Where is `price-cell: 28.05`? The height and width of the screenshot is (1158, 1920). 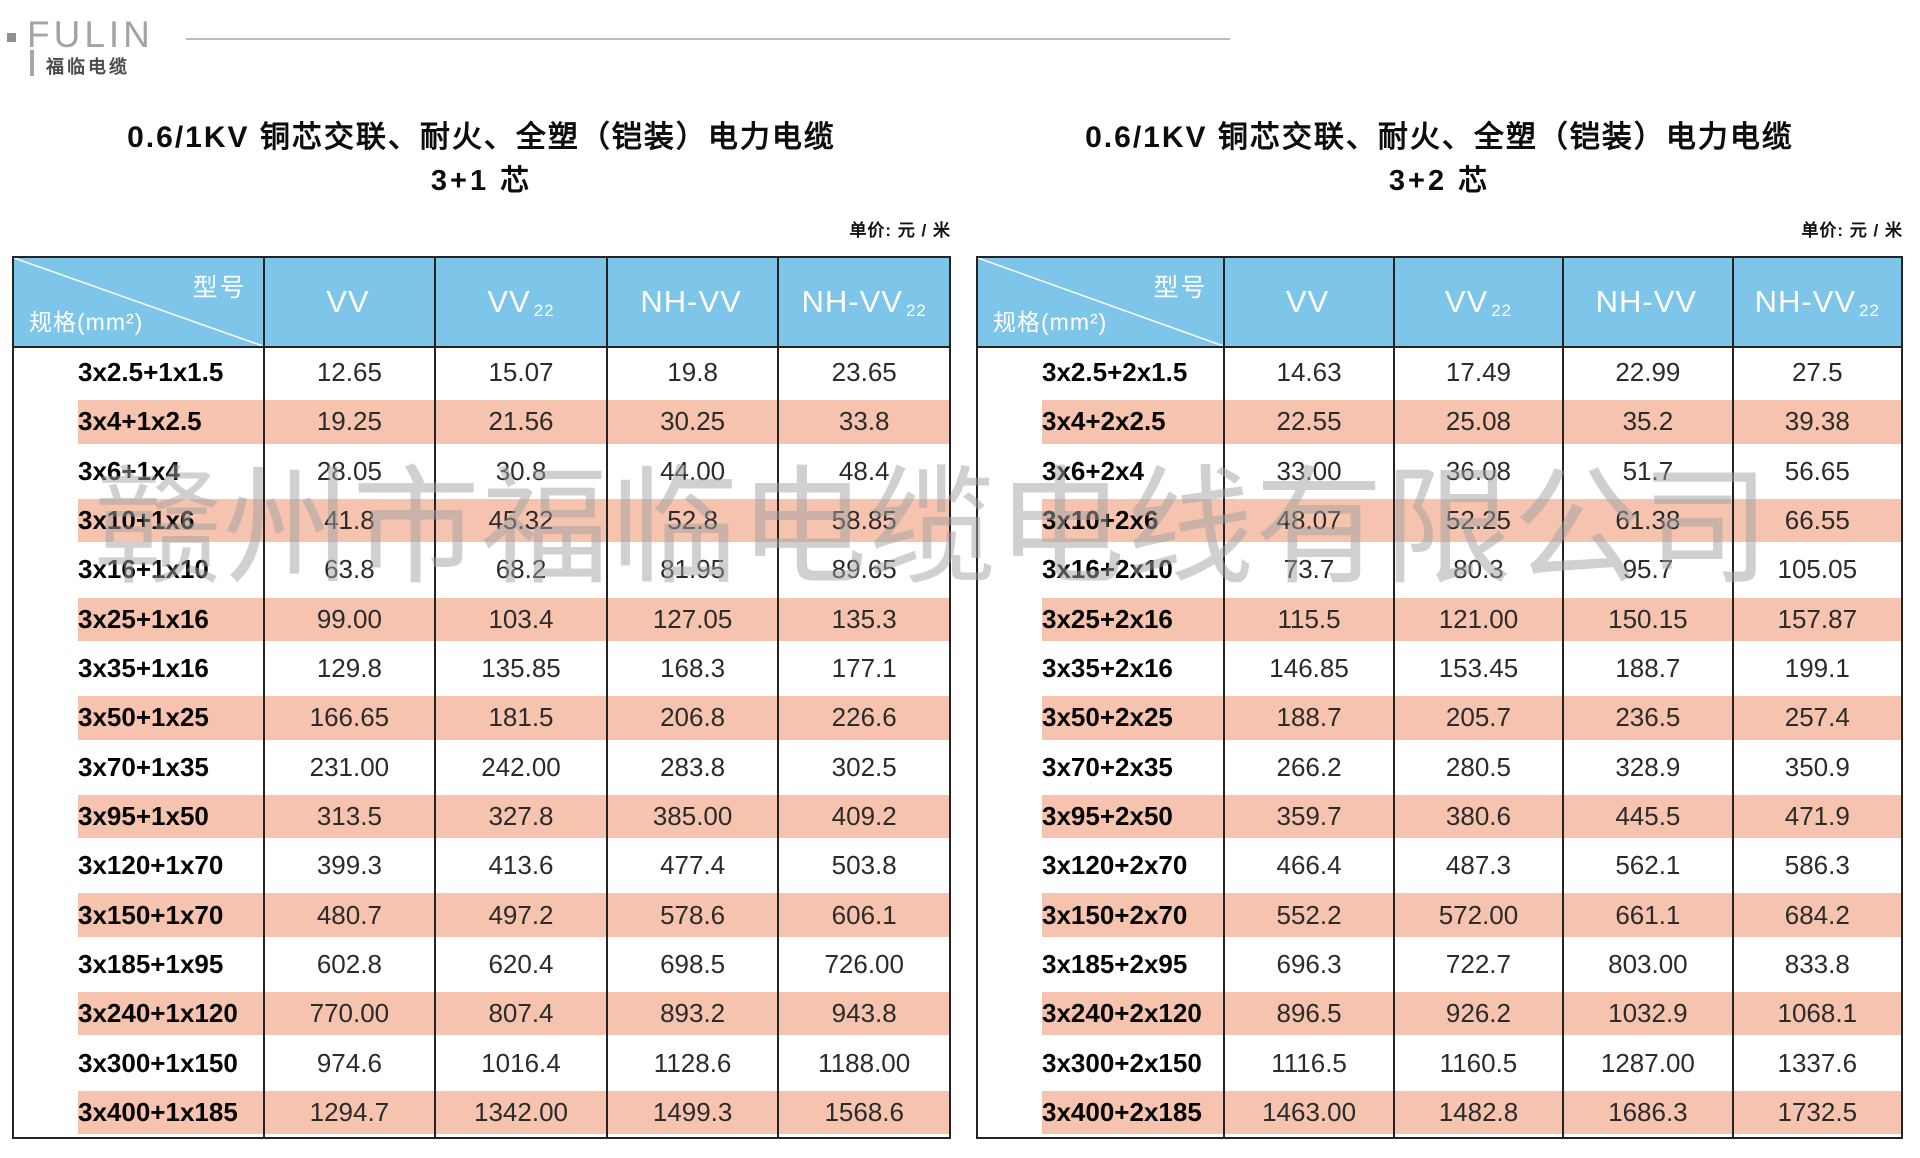 price-cell: 28.05 is located at coordinates (351, 471).